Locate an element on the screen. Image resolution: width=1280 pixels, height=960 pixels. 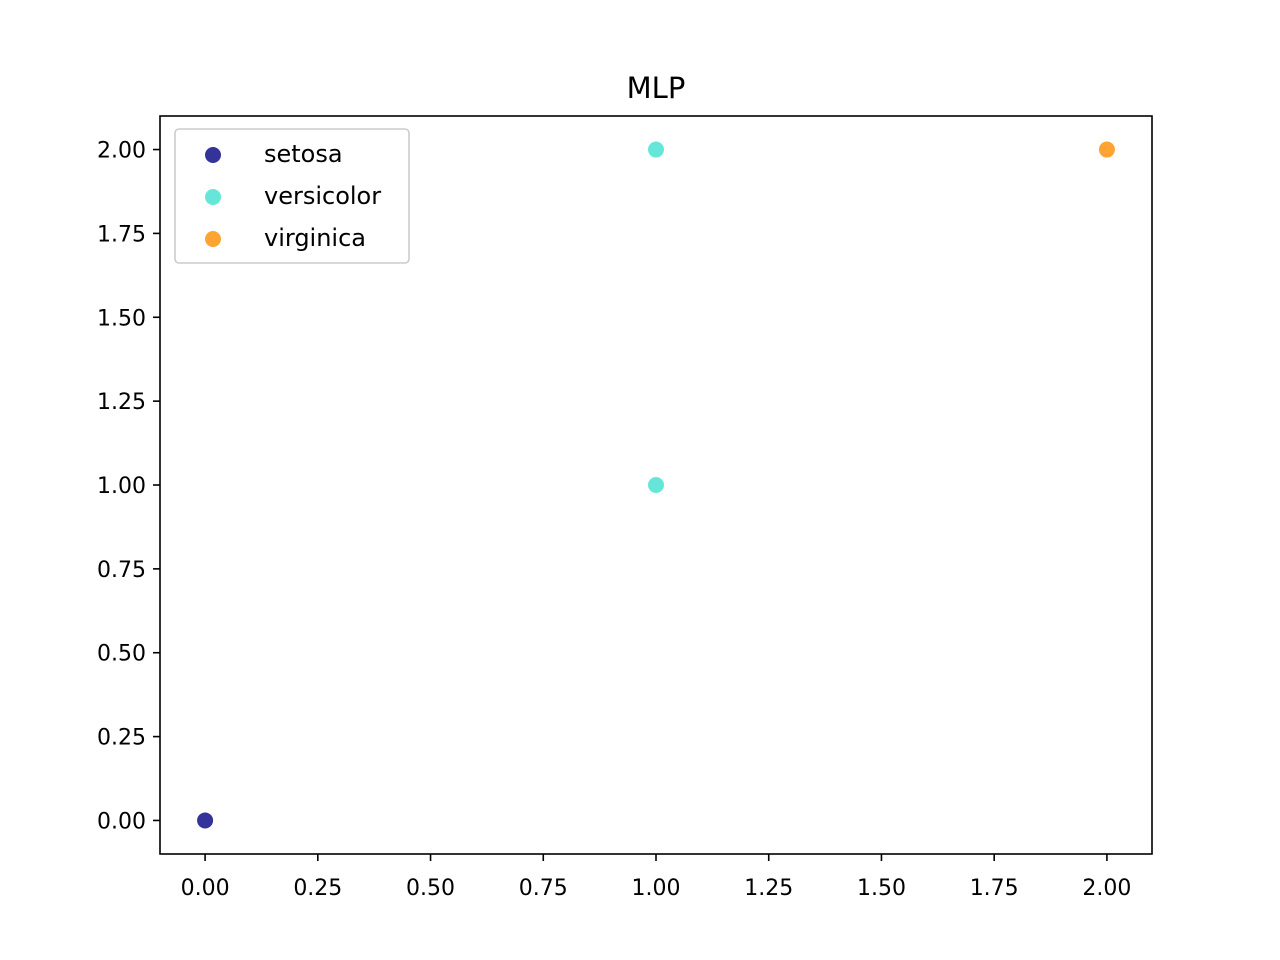
y-tick-label: 0.75 is located at coordinates (121, 570).